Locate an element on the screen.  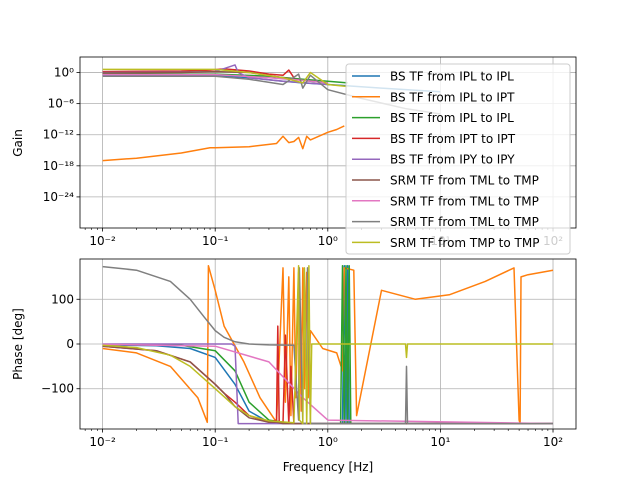
y-tick-label: 0 is located at coordinates (70, 344).